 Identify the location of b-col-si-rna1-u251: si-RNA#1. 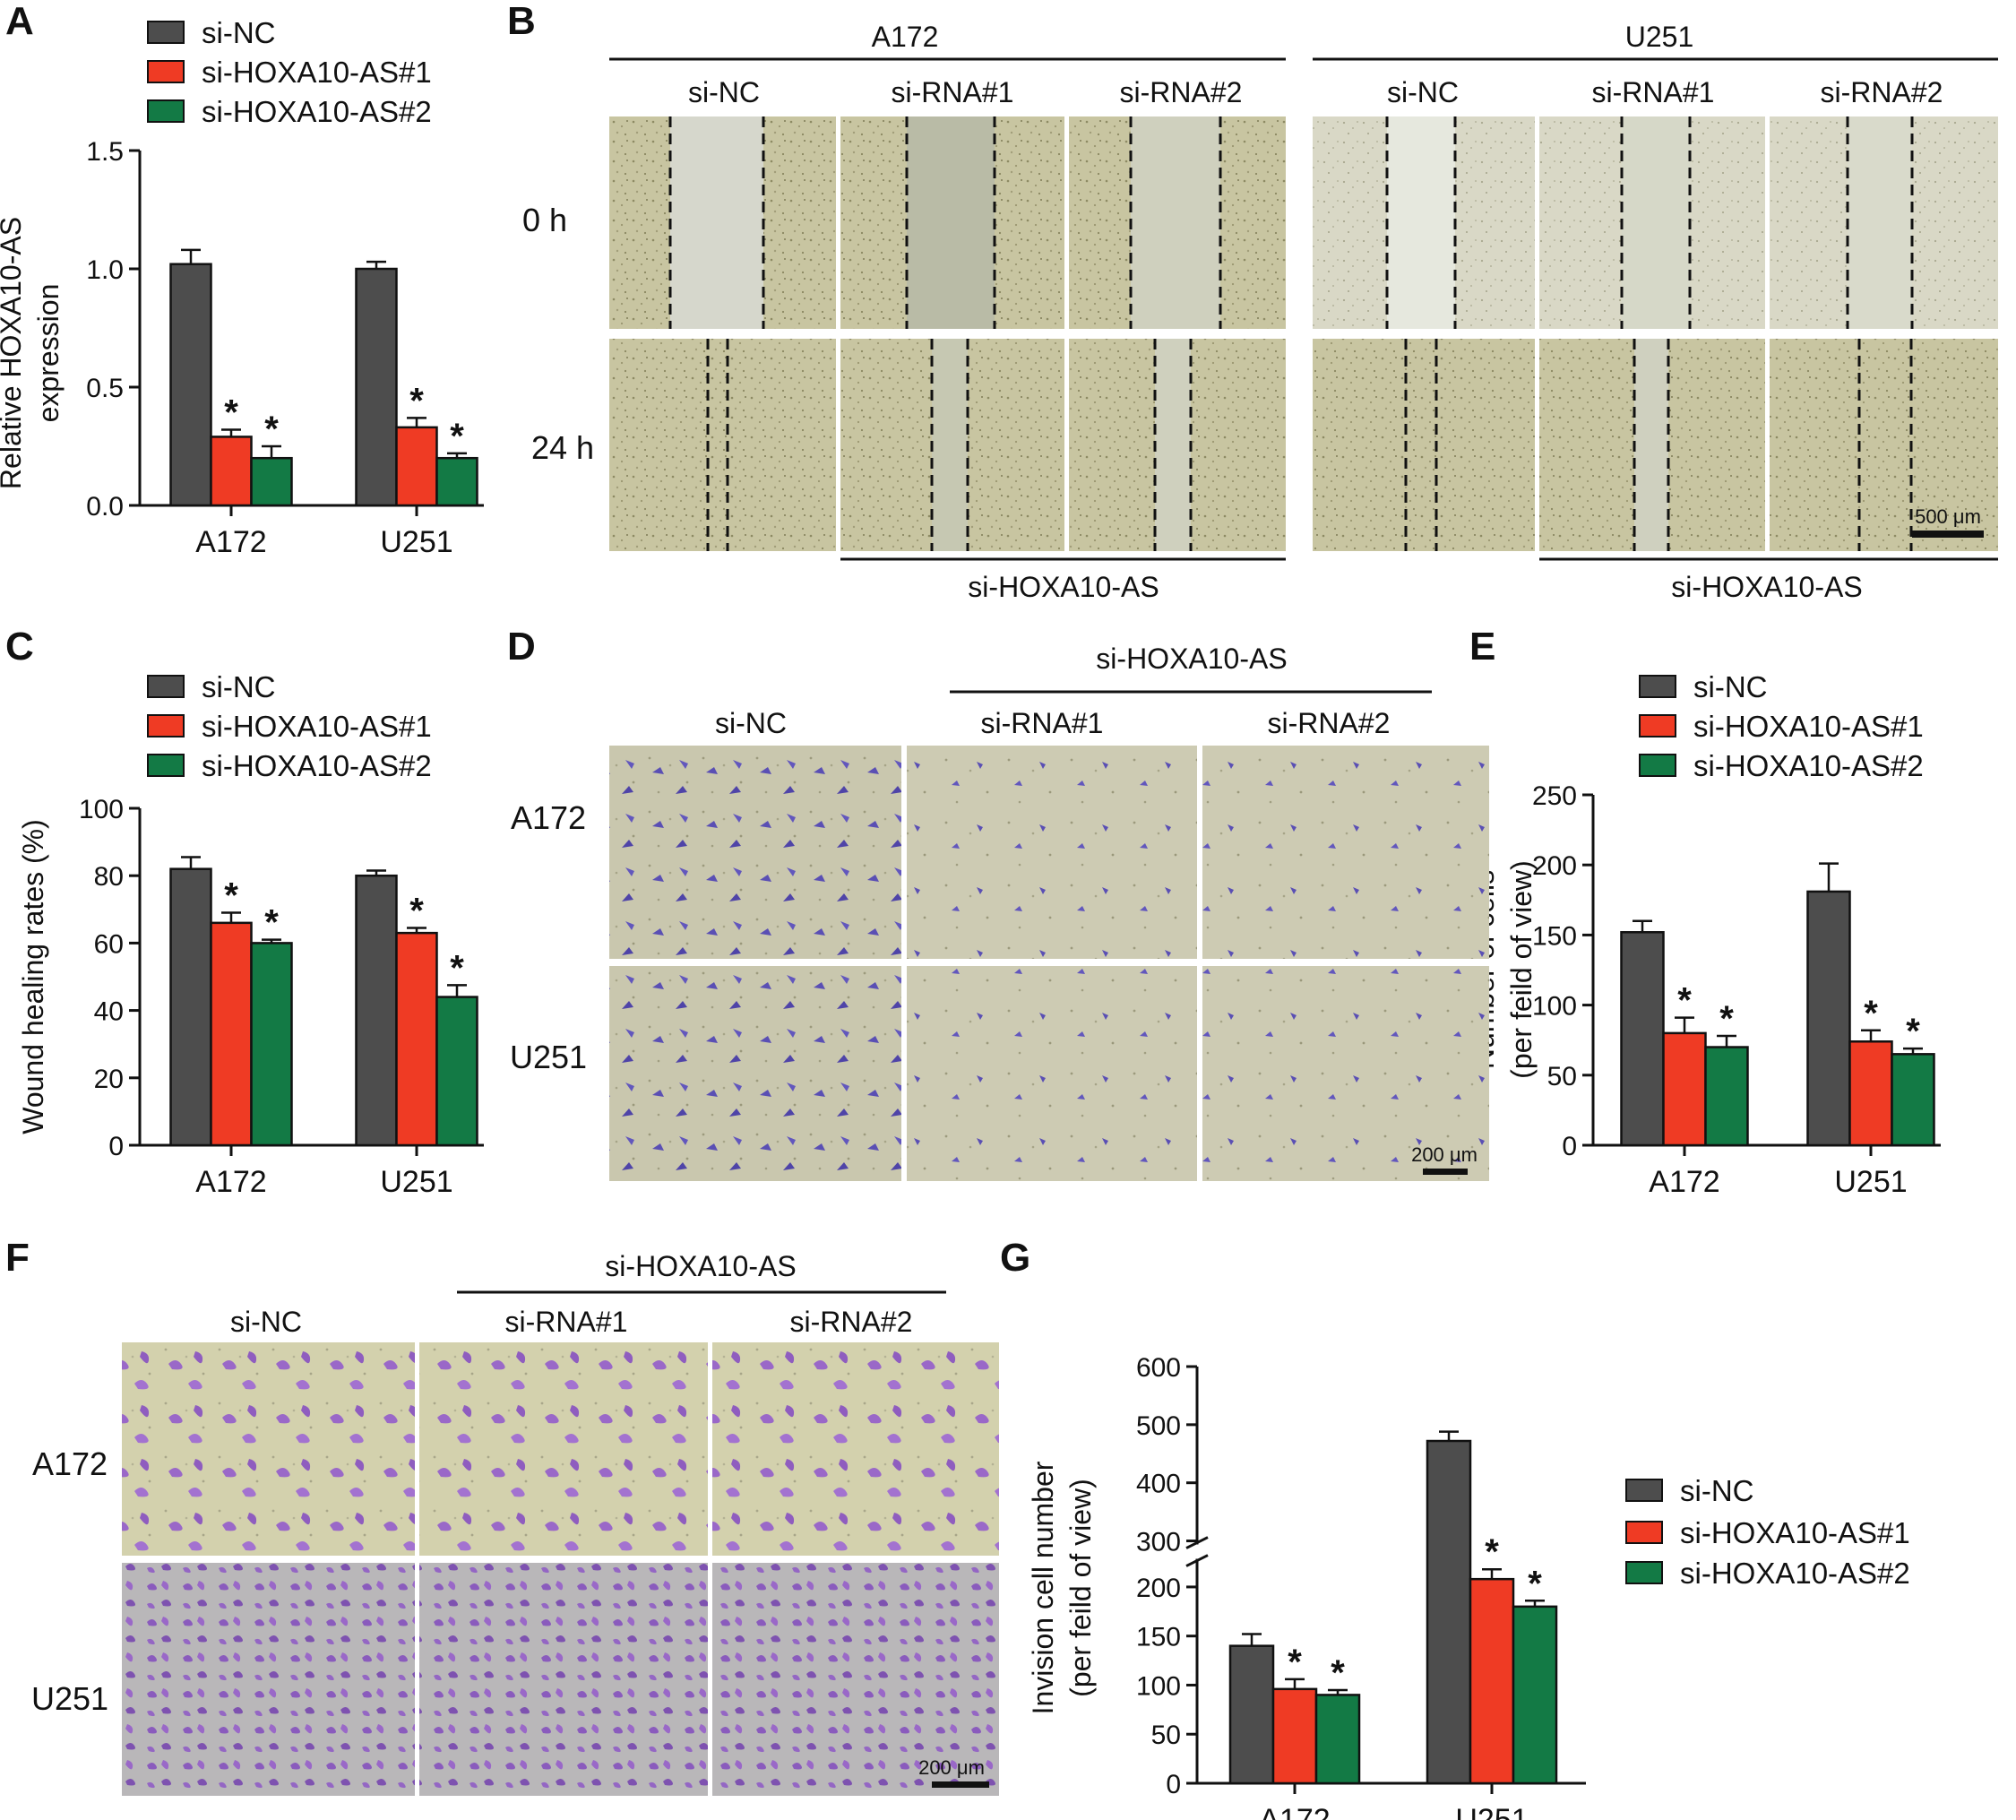
(1653, 92).